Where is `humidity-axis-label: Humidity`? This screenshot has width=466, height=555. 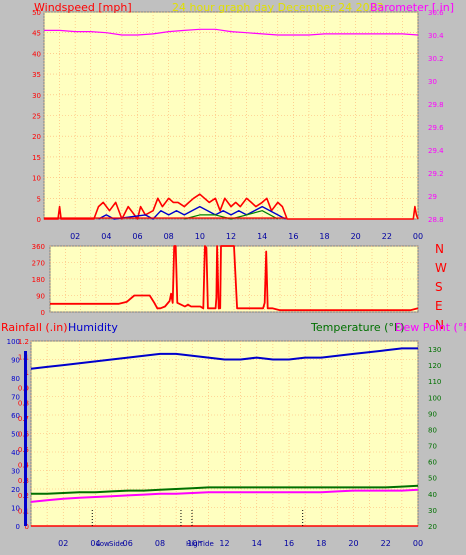
humidity-axis-label: Humidity is located at coordinates (93, 327).